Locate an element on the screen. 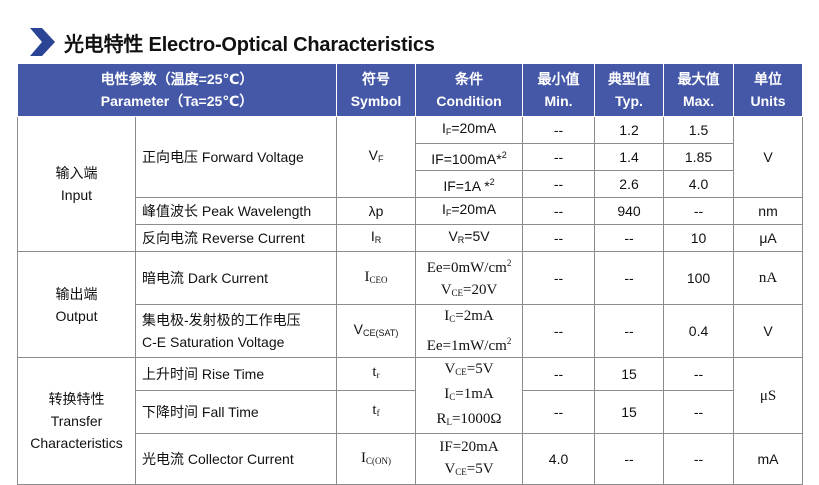 The height and width of the screenshot is (485, 819). line: C-E Saturation Voltage is located at coordinates (237, 342).